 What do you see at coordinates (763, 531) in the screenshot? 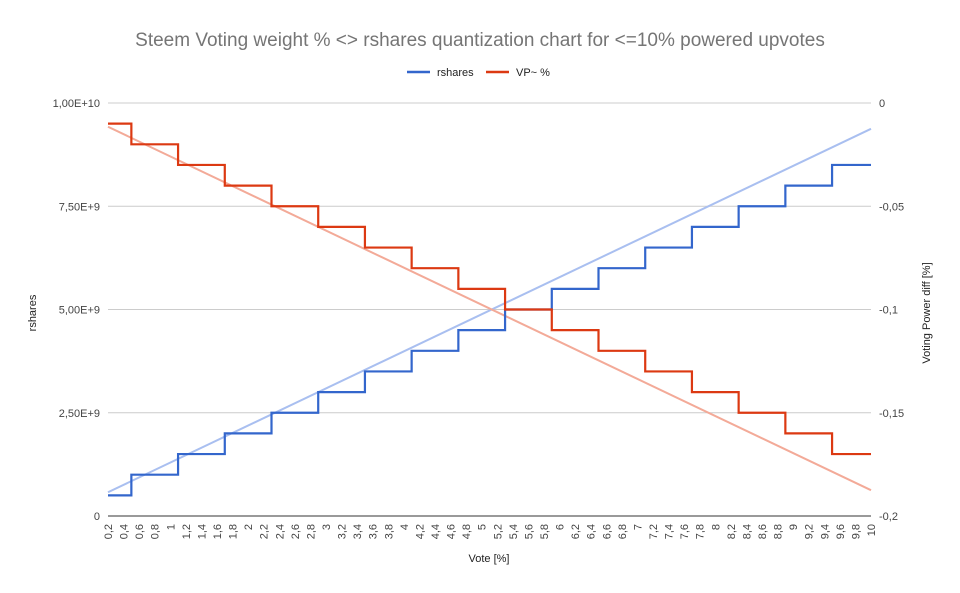
I see `x-tick-label: 8,6` at bounding box center [763, 531].